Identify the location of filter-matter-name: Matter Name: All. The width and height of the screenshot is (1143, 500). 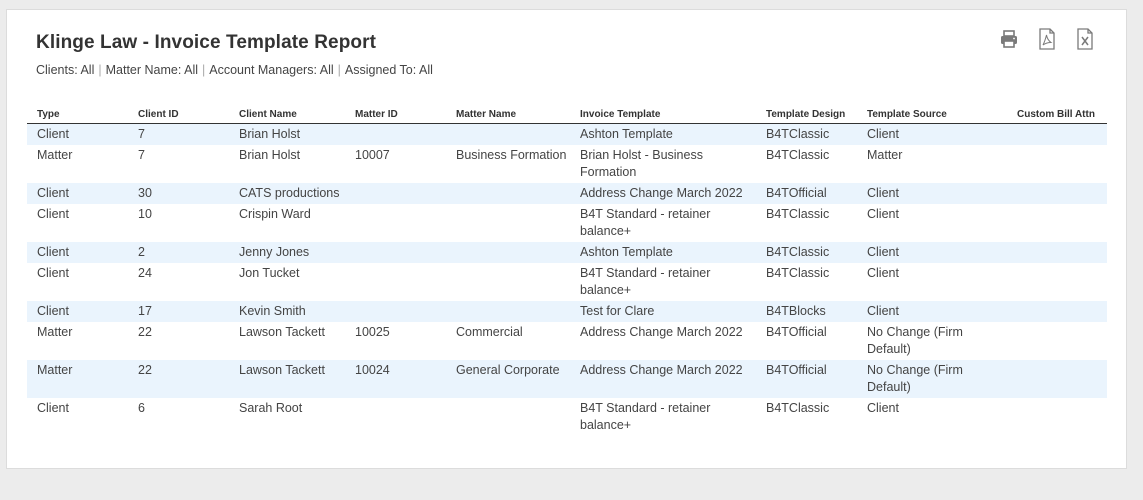
(151, 70).